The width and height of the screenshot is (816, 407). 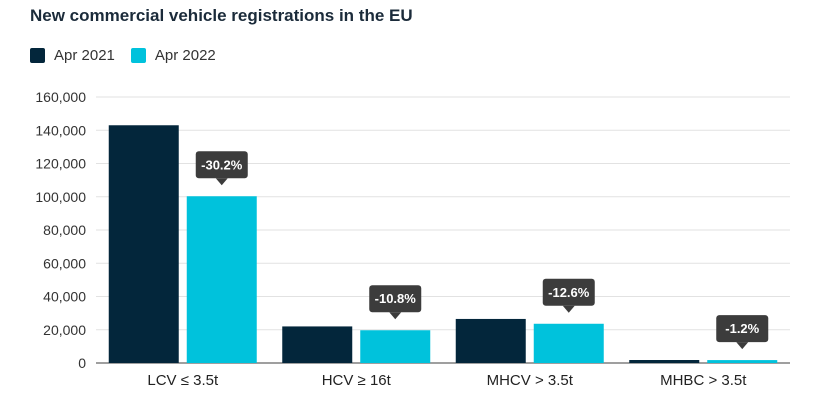 What do you see at coordinates (60, 130) in the screenshot?
I see `y-tick-label: 140,000` at bounding box center [60, 130].